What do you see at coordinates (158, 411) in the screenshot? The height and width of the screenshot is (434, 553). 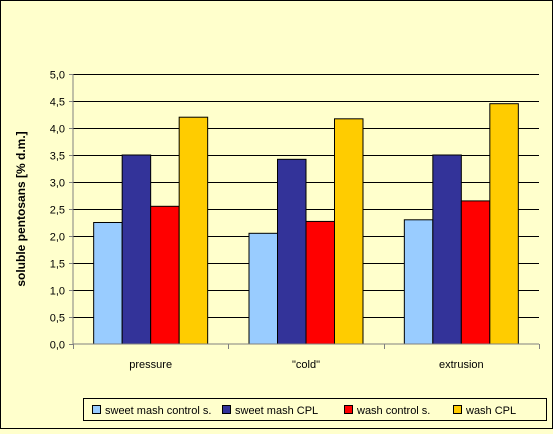 I see `legend-label: sweet mash control s.` at bounding box center [158, 411].